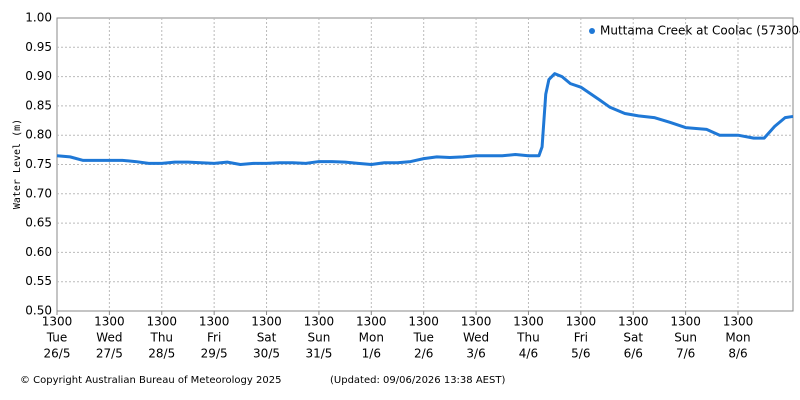  What do you see at coordinates (737, 354) in the screenshot?
I see `x-tick-label: 8/6` at bounding box center [737, 354].